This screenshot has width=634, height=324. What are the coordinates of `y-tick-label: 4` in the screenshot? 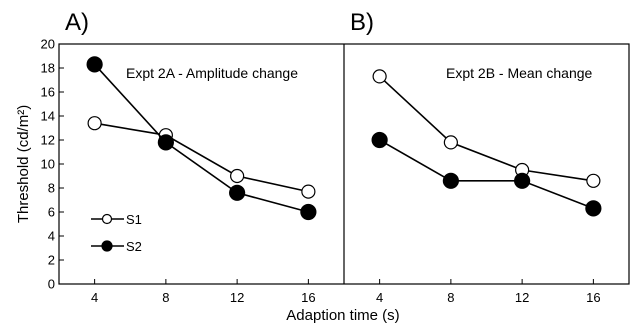 It's located at (51, 236).